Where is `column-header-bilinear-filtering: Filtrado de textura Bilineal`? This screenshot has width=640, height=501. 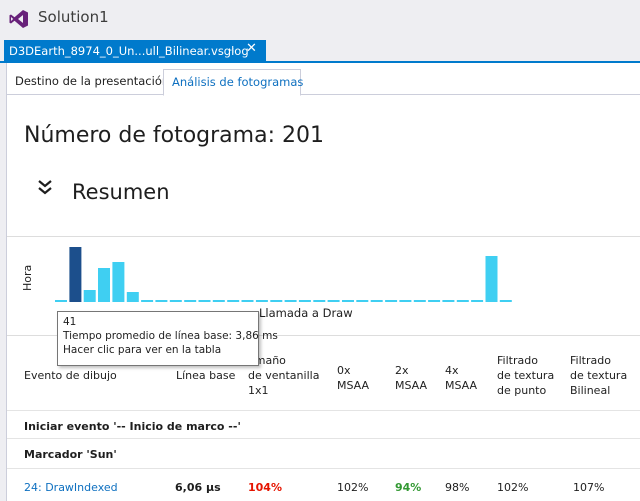 column-header-bilinear-filtering: Filtrado de textura Bilineal is located at coordinates (598, 375).